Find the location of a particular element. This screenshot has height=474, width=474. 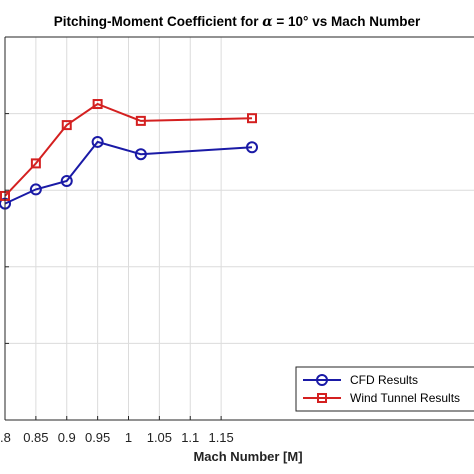

x-tick-label-7: 1.15 is located at coordinates (220, 437).